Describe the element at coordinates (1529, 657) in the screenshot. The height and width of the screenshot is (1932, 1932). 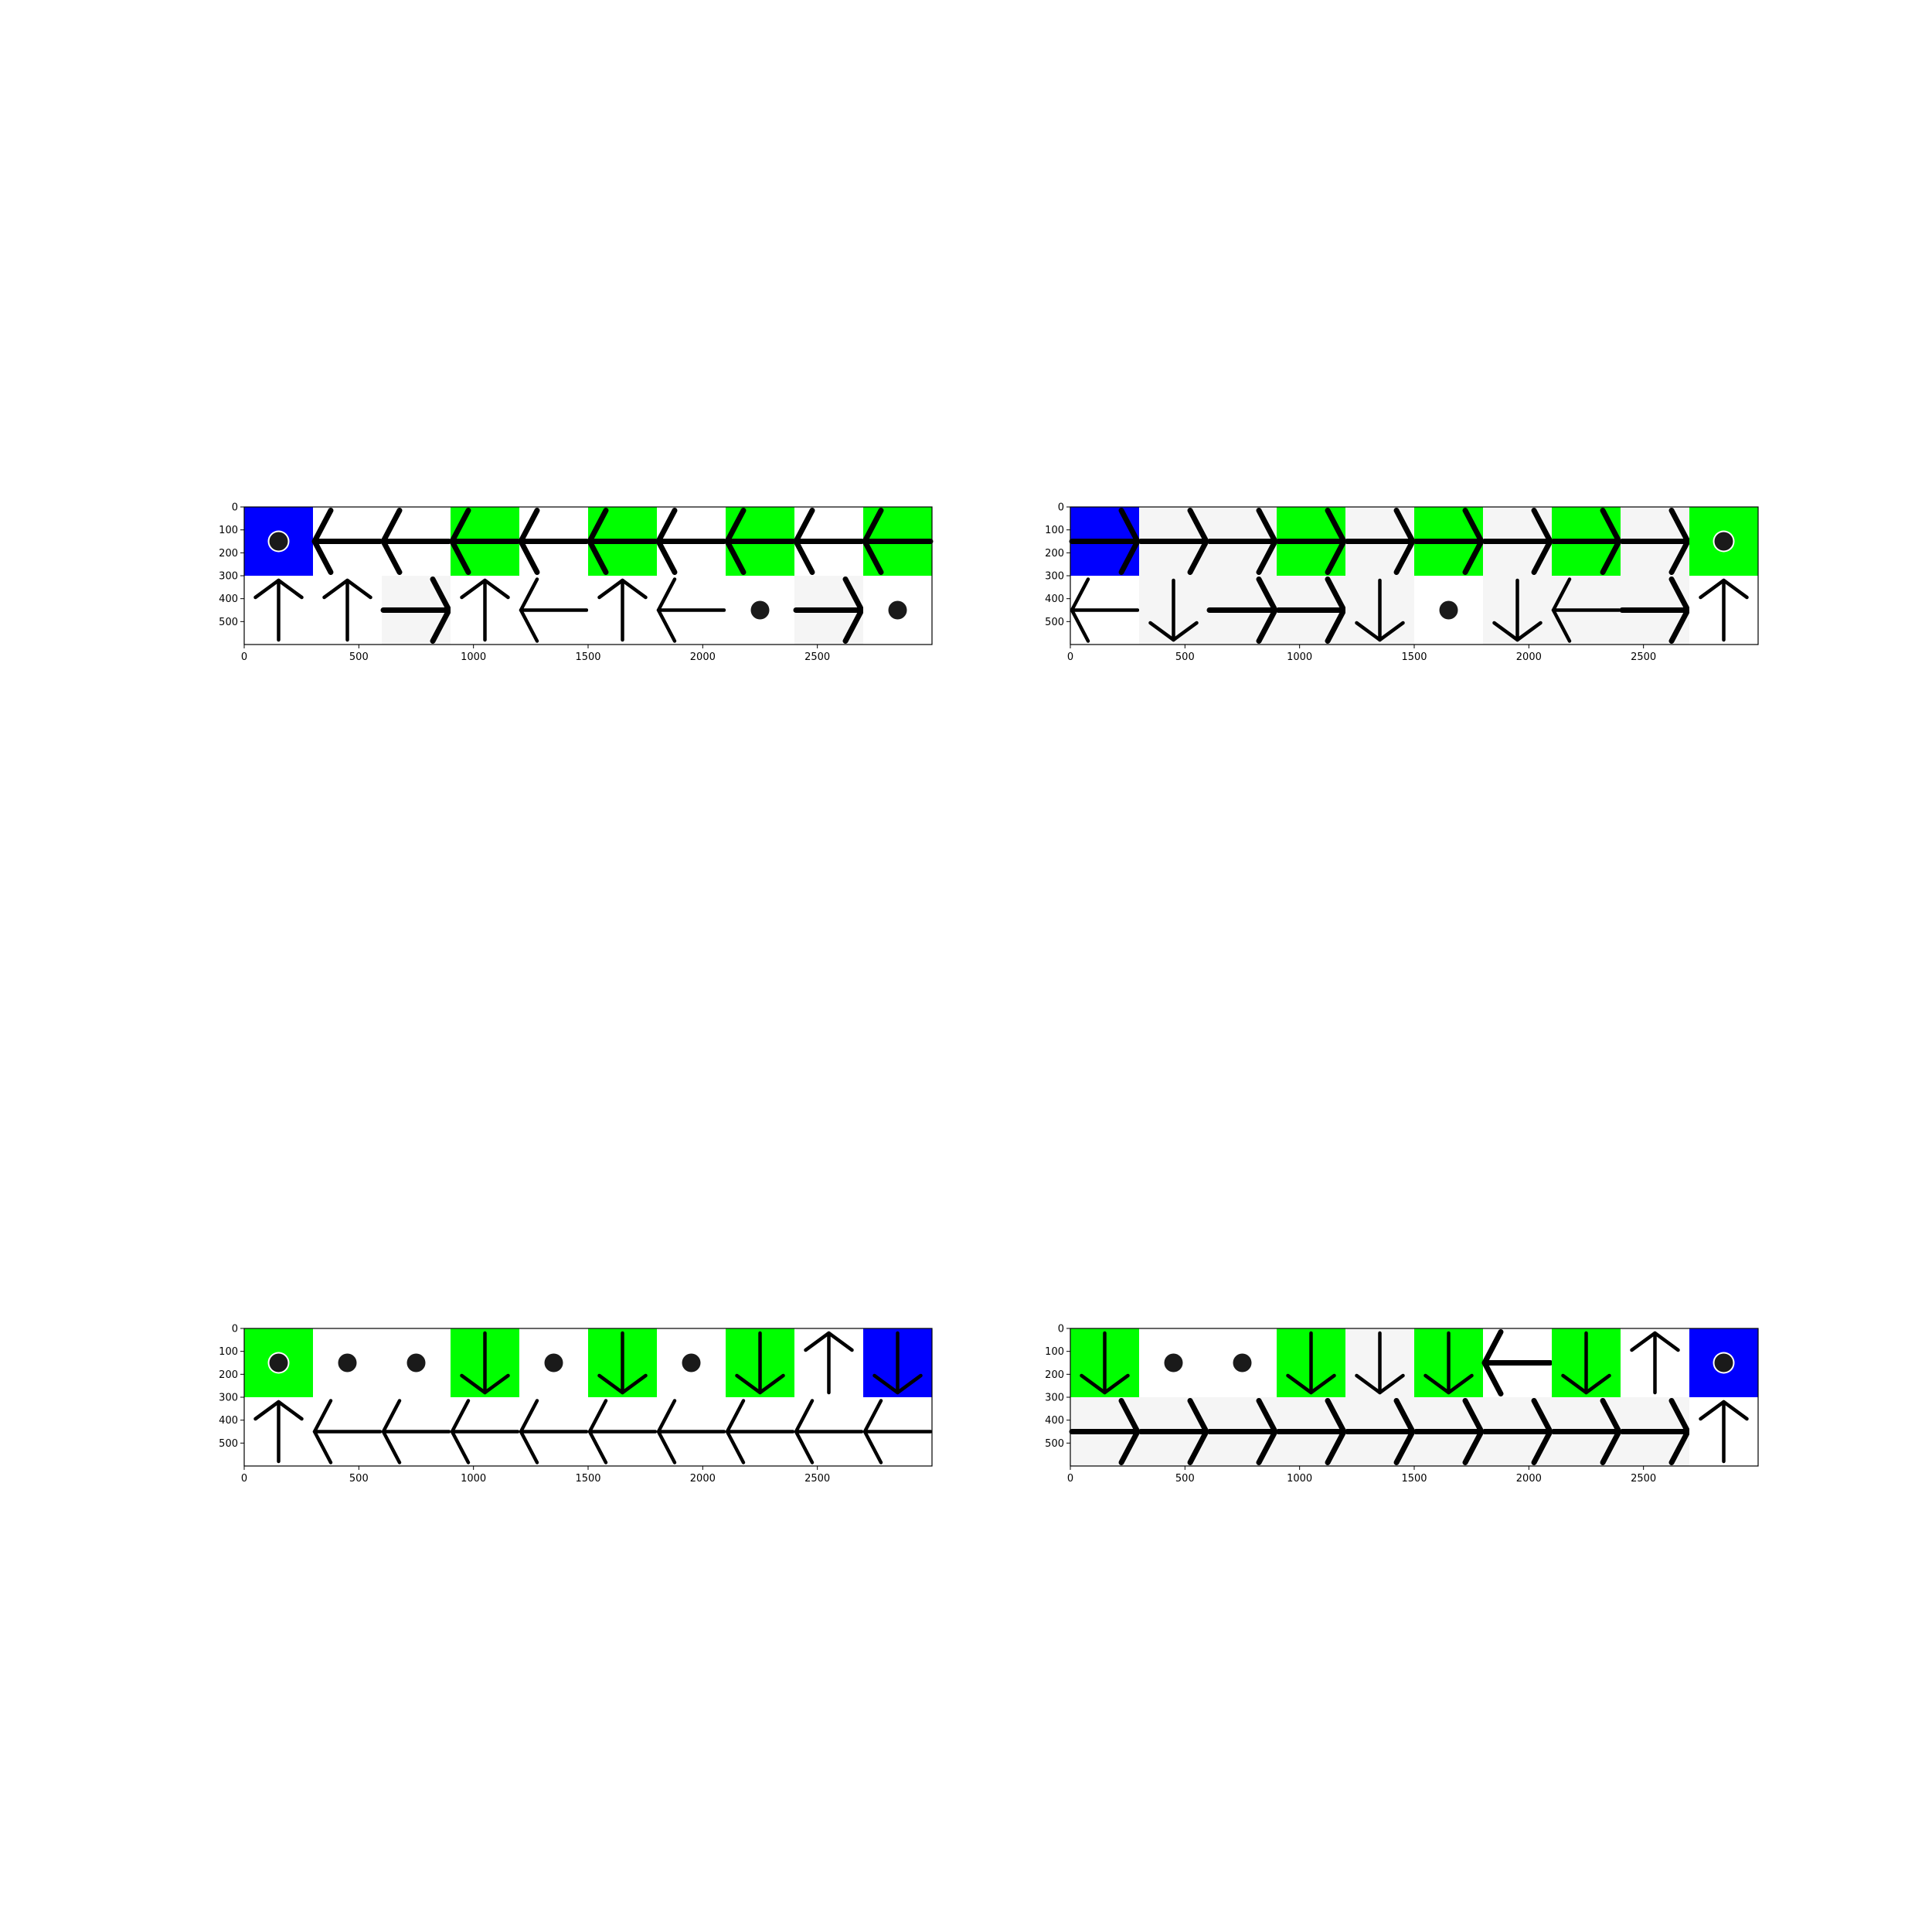
I see `x-tick-label: 2000` at that location.